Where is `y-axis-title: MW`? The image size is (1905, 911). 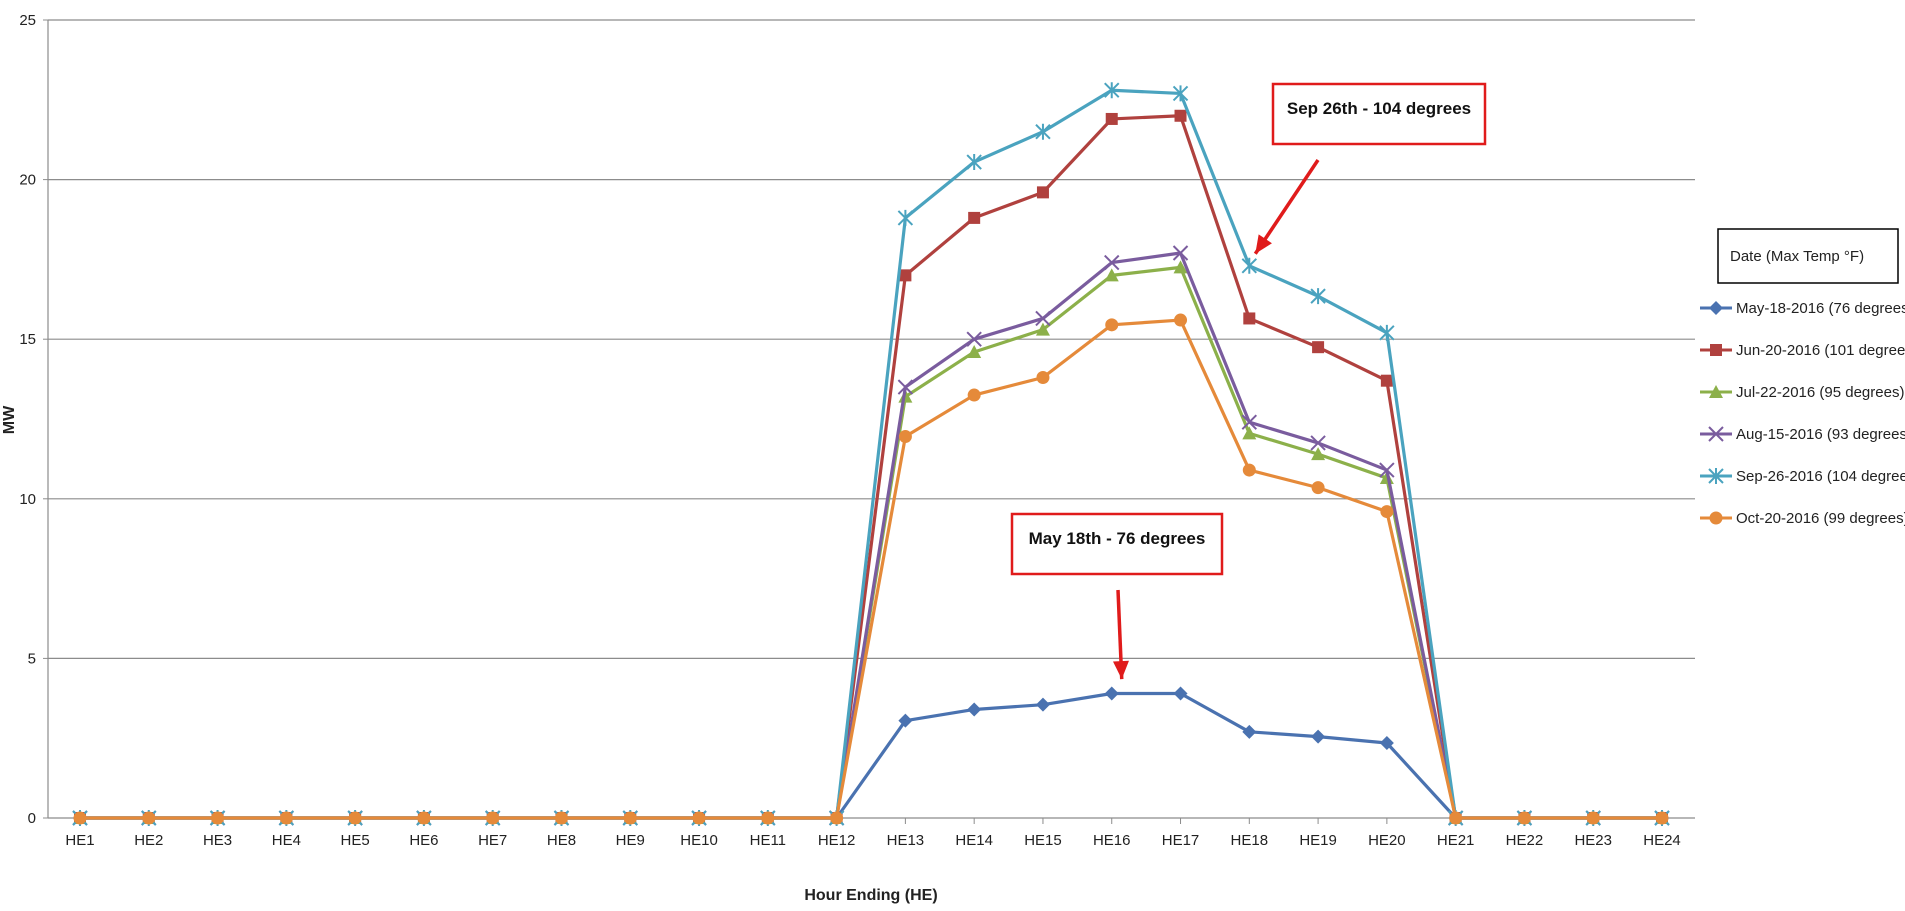 y-axis-title: MW is located at coordinates (9, 419).